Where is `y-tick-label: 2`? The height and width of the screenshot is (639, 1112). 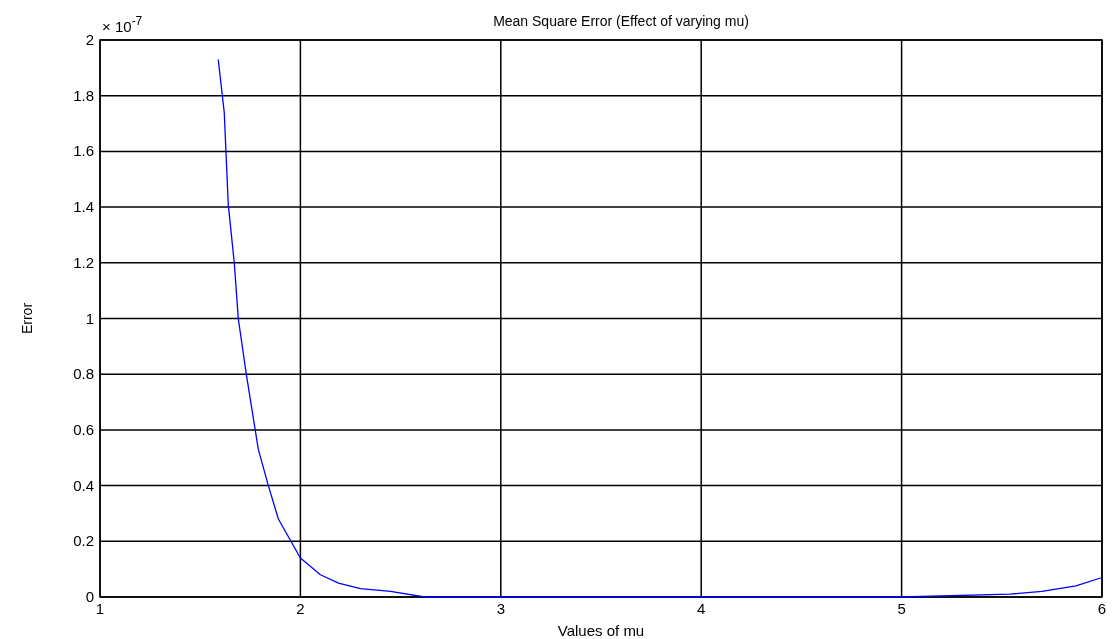
y-tick-label: 2 is located at coordinates (89, 39).